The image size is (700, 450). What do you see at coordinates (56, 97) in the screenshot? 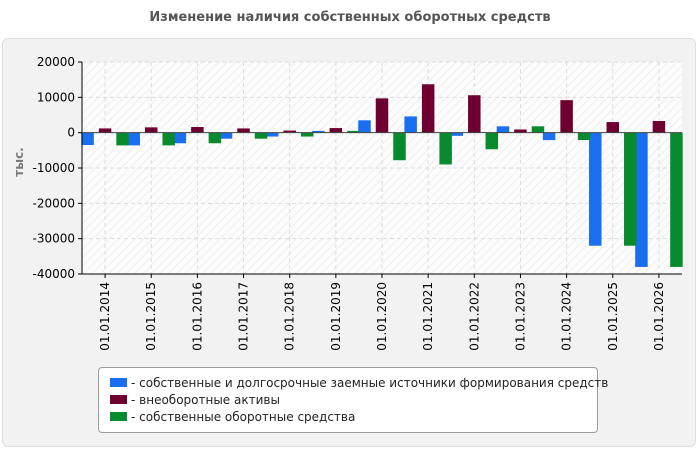
I see `y-tick-label: 10000` at bounding box center [56, 97].